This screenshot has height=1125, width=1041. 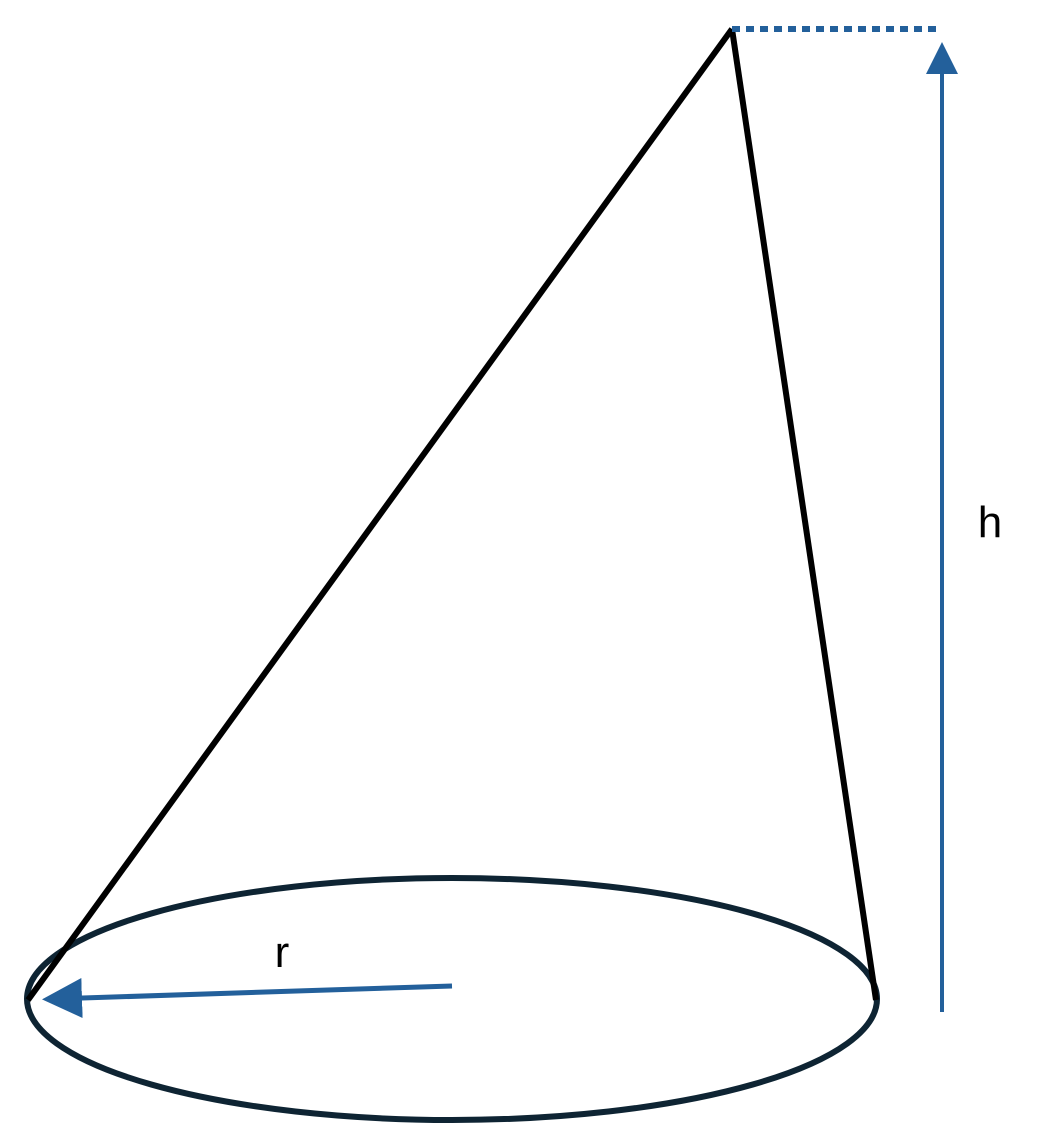 I want to click on radius-label: r, so click(x=282, y=952).